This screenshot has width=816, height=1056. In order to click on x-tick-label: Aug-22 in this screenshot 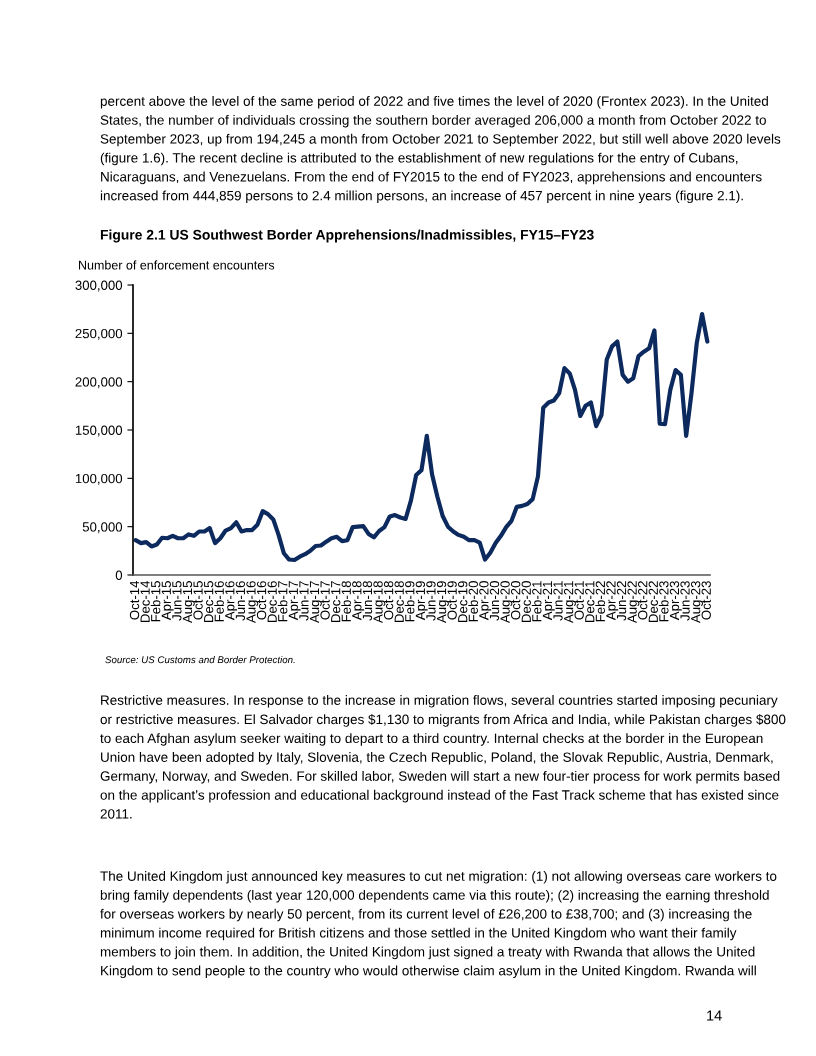, I will do `click(633, 602)`.